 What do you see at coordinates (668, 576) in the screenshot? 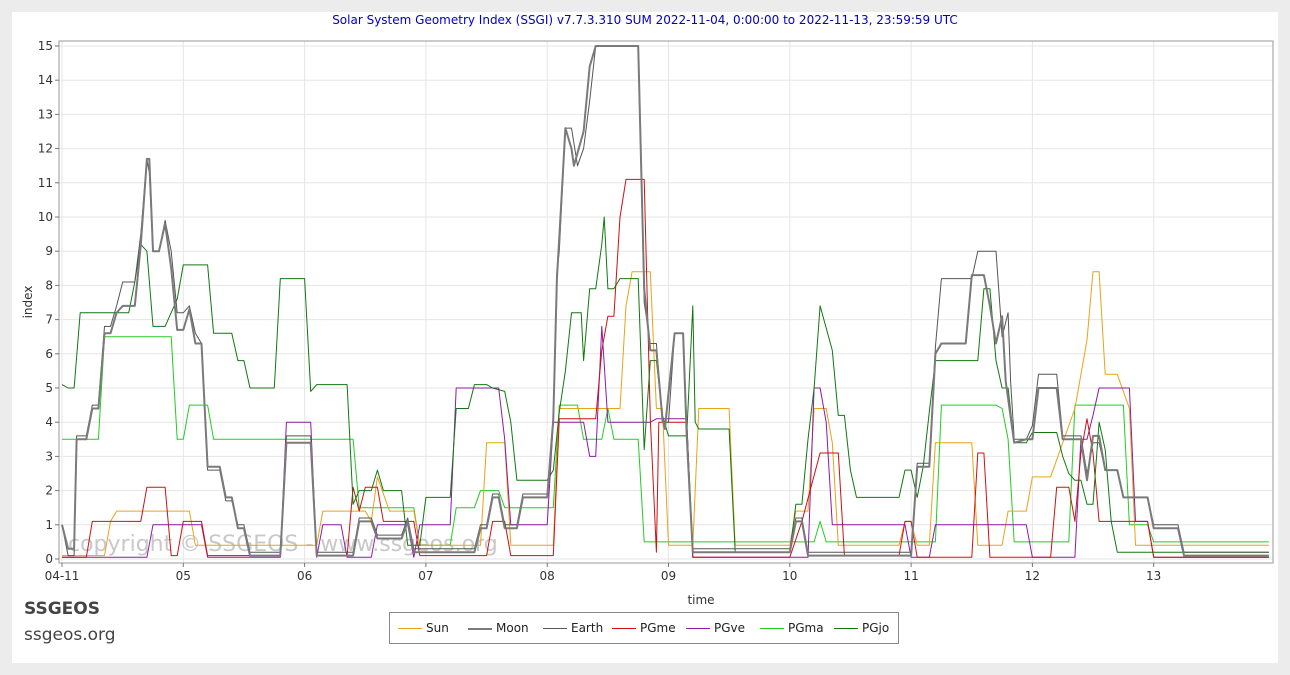
I see `x-tick-label: 09` at bounding box center [668, 576].